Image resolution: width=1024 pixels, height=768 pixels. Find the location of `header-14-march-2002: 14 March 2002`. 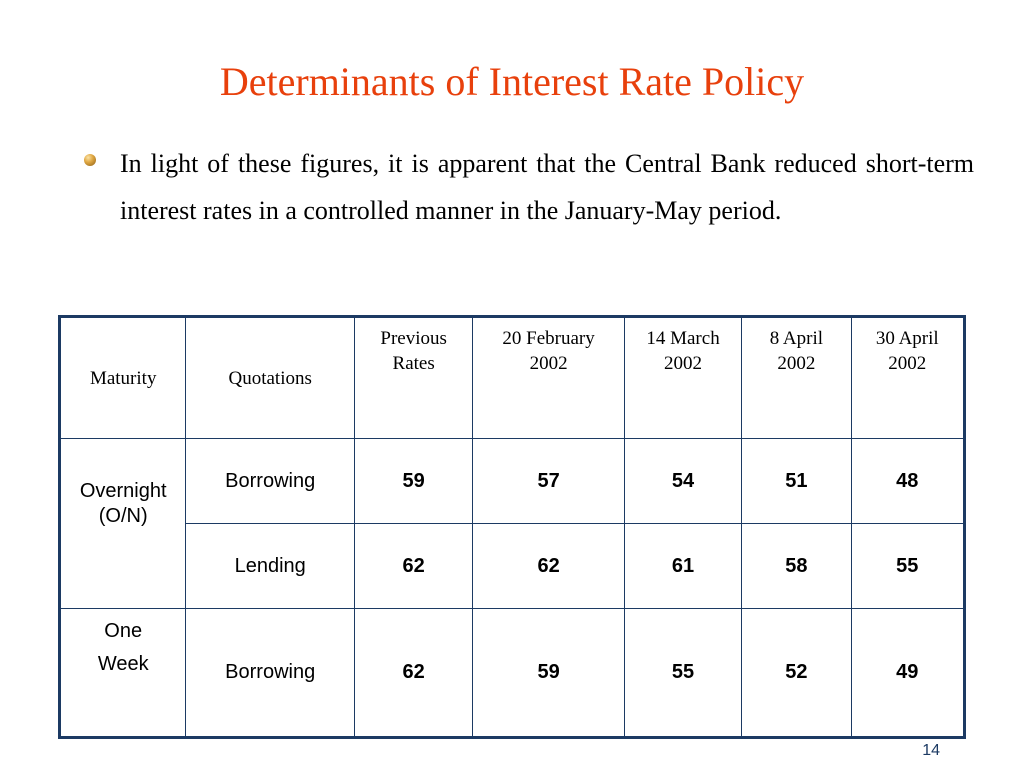

header-14-march-2002: 14 March 2002 is located at coordinates (683, 377).